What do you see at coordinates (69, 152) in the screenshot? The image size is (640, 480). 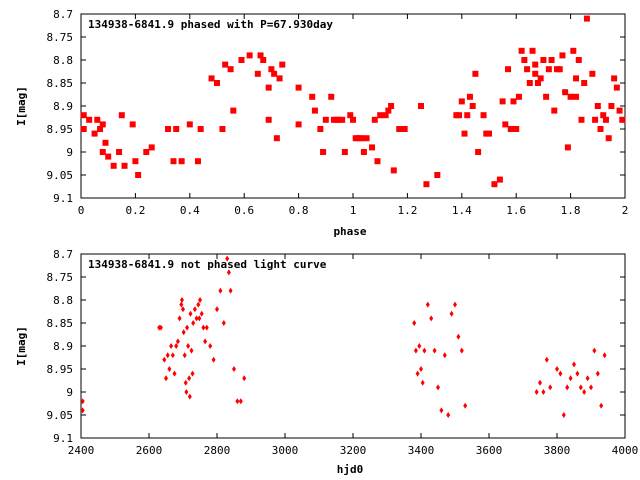 I see `phased-y-tick-label: 9` at bounding box center [69, 152].